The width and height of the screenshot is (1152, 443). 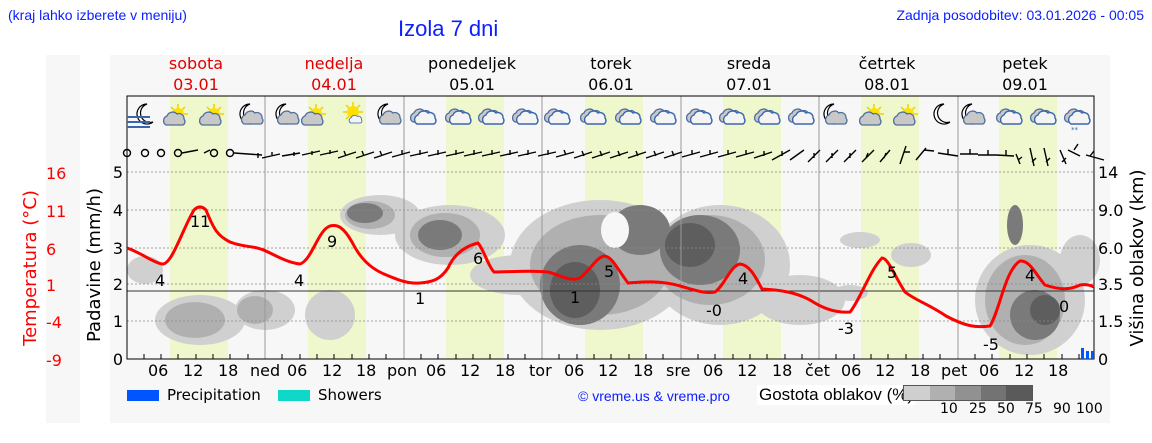 I want to click on day-header-6: petek 09.01, so click(x=1025, y=74).